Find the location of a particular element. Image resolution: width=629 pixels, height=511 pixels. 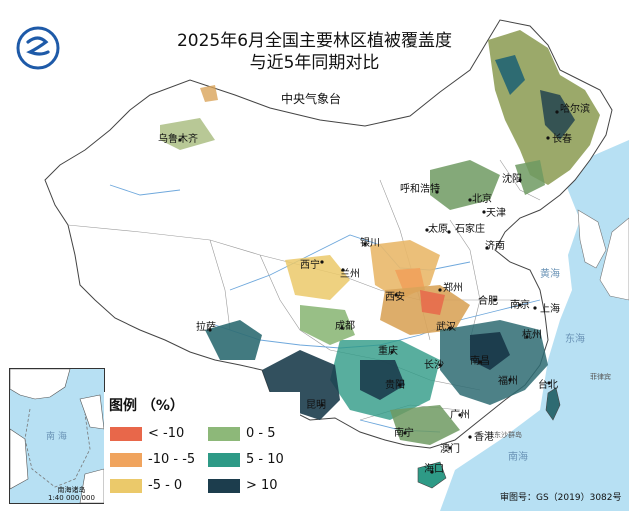

city-label-guiyang: 贵阳 is located at coordinates (395, 385).